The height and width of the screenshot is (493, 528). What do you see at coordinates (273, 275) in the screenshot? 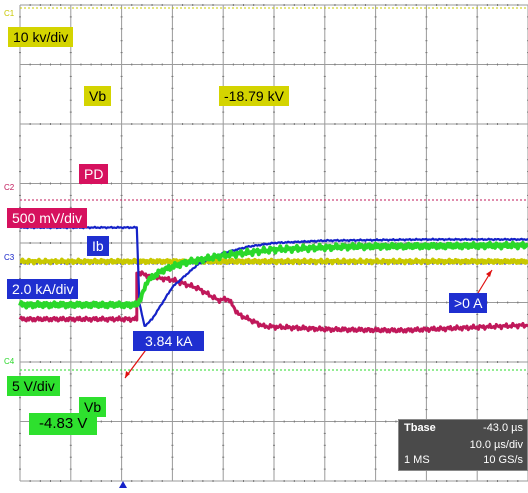
I see `trace-c4` at bounding box center [273, 275].